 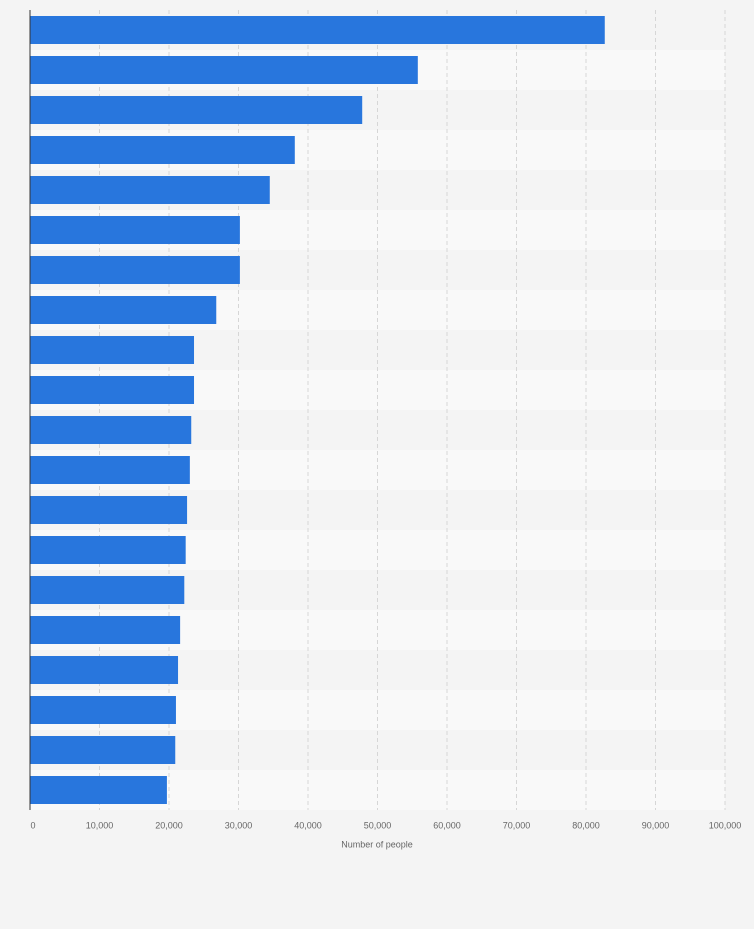 What do you see at coordinates (308, 825) in the screenshot?
I see `x-tick-label: 40,000` at bounding box center [308, 825].